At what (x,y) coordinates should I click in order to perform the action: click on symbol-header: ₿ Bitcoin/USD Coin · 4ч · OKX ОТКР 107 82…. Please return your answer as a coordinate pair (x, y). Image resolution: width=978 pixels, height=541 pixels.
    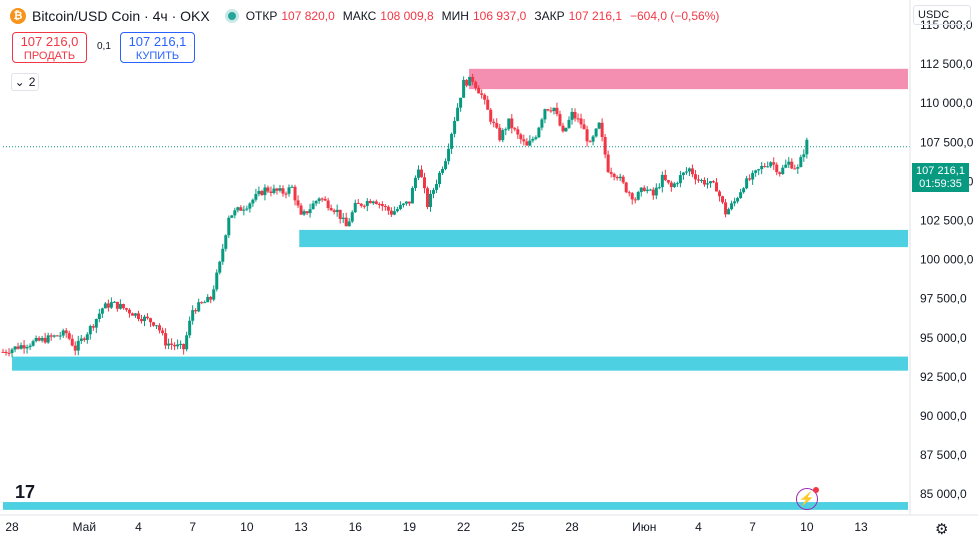
    Looking at the image, I should click on (366, 16).